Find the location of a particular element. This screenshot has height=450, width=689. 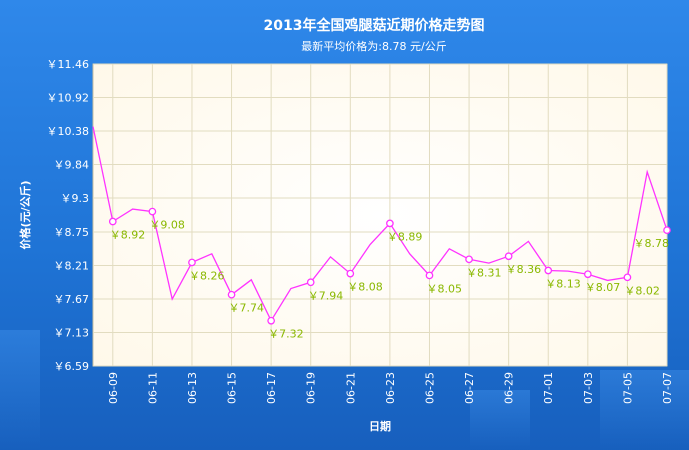

x-tick-label: 06-23 is located at coordinates (390, 388).